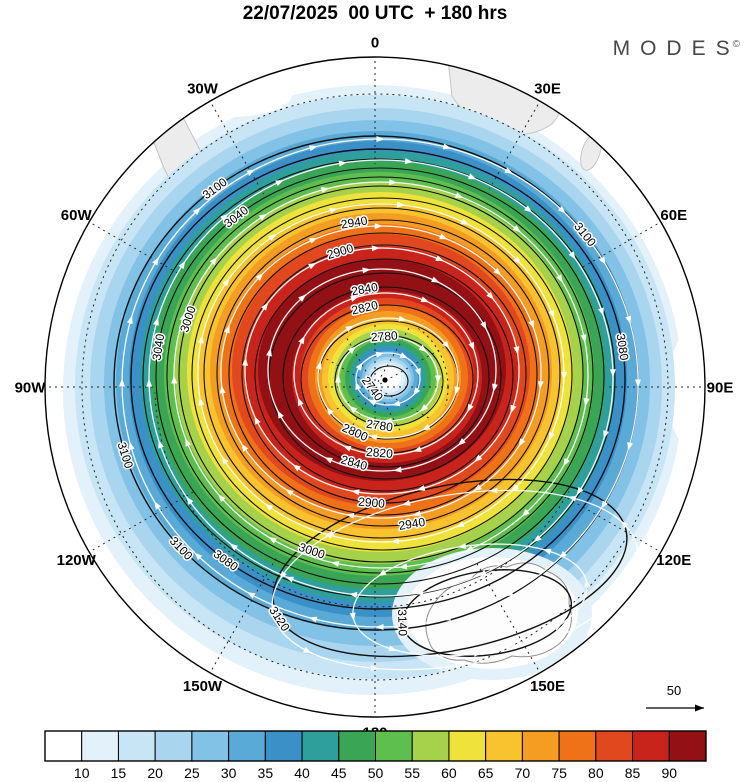 The image size is (750, 782). I want to click on colorbar-tick: 50, so click(376, 773).